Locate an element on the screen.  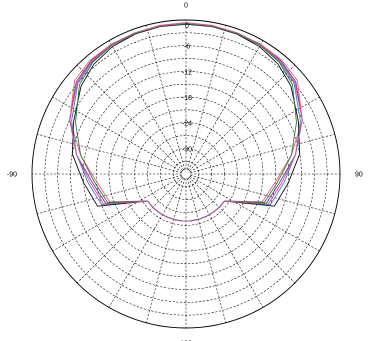
angle-tick-label: 90 is located at coordinates (359, 175).